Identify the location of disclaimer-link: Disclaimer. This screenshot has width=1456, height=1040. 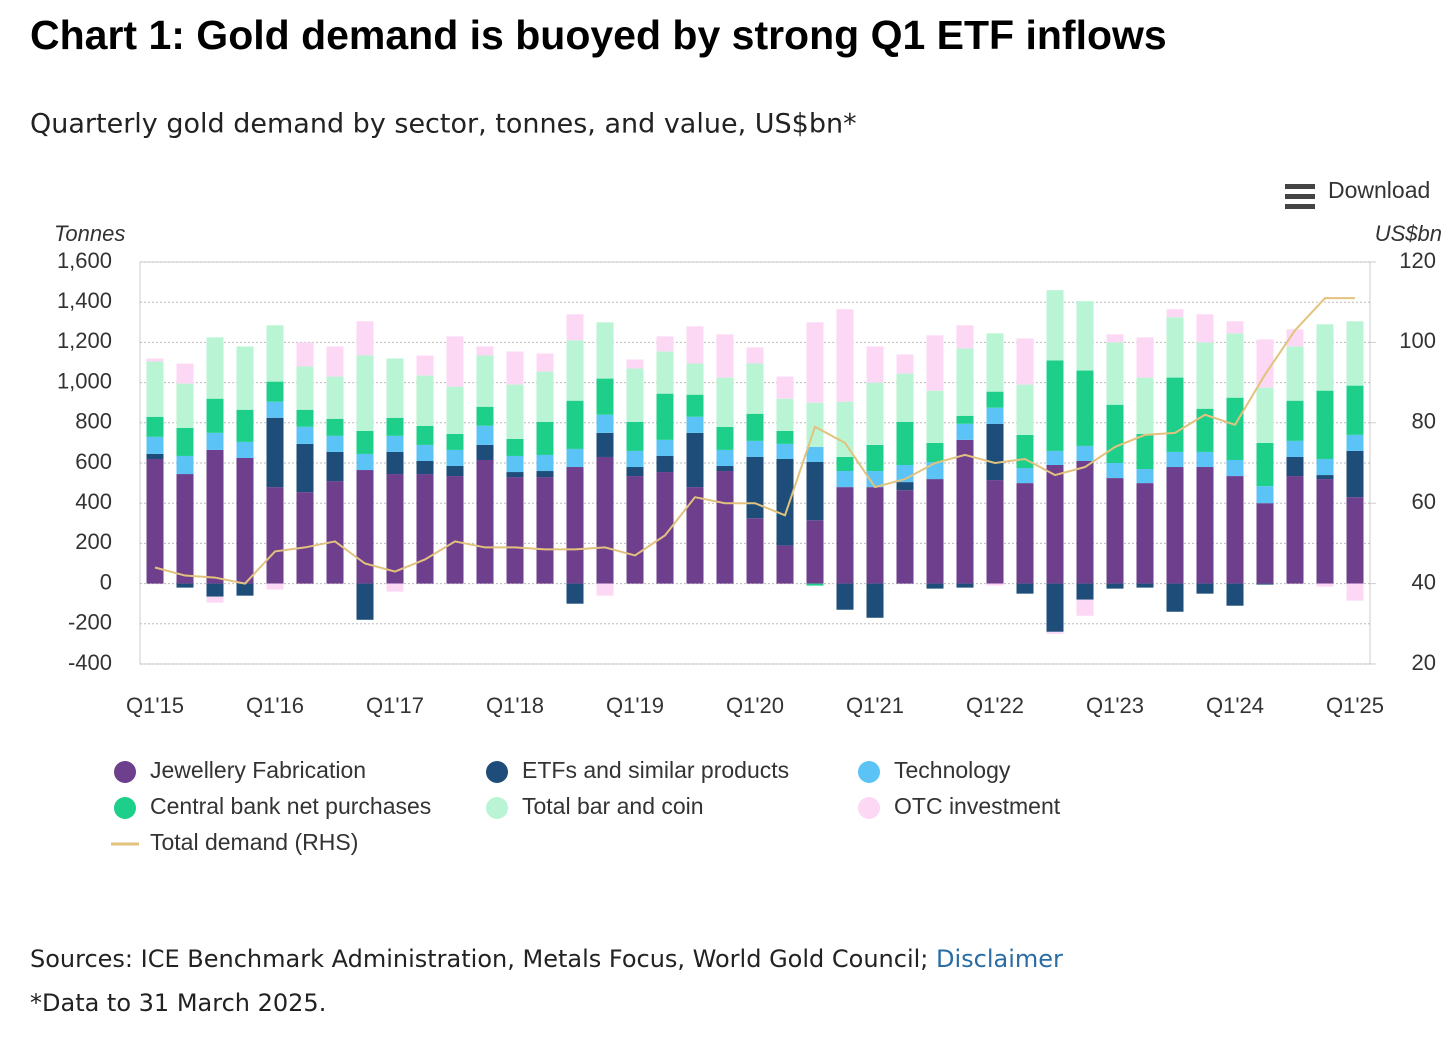
(999, 959).